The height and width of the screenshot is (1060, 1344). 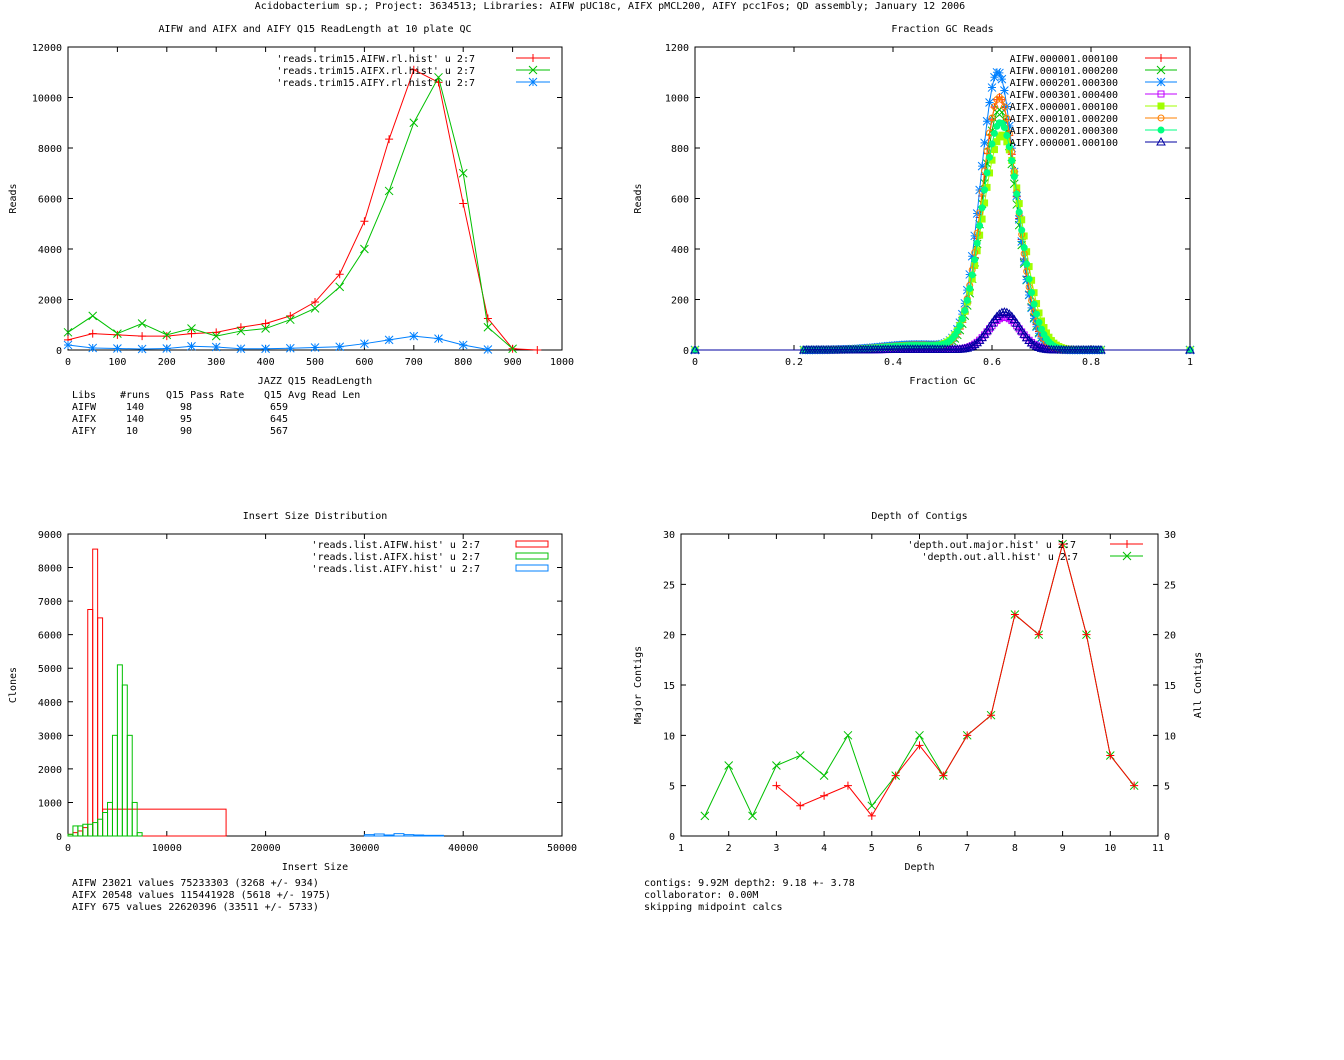 I want to click on x-axis-label: JAZZ Q15 ReadLength, so click(x=315, y=381).